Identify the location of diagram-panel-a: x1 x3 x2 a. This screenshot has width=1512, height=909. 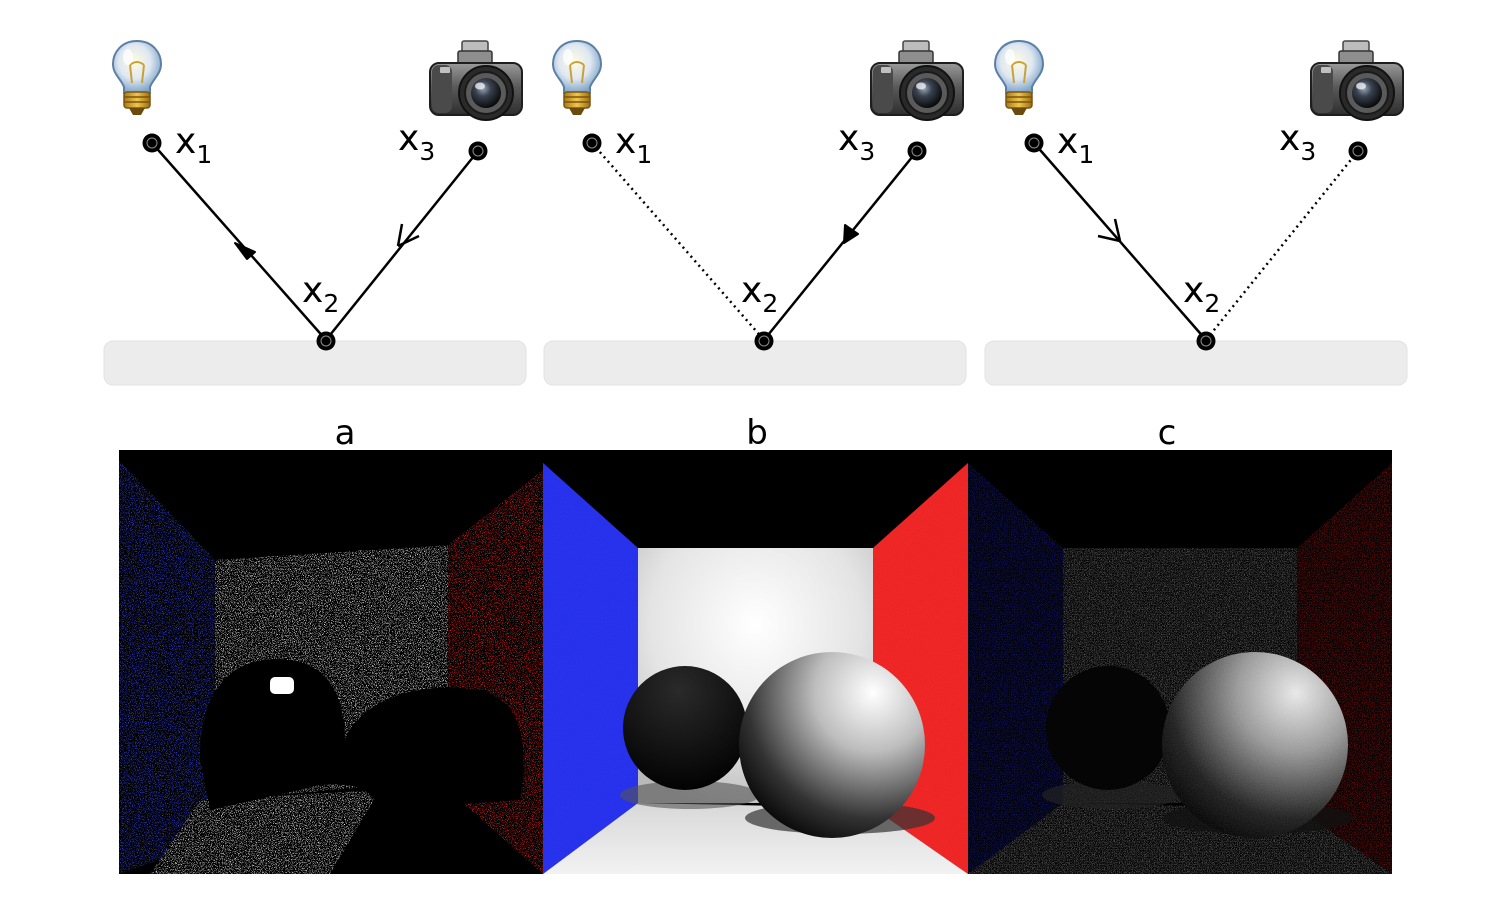
(315, 246).